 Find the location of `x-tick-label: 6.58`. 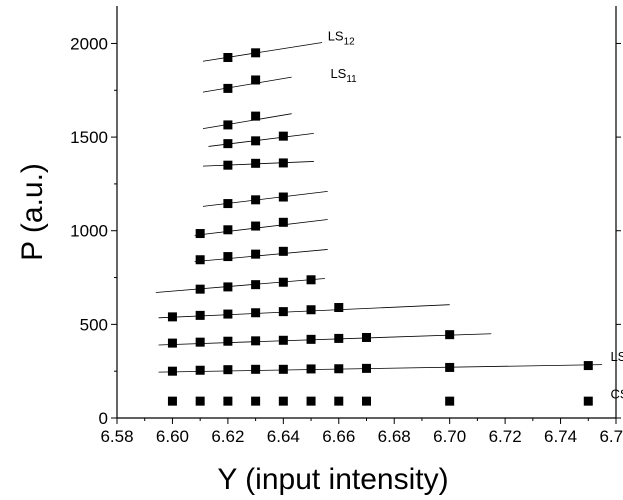

x-tick-label: 6.58 is located at coordinates (116, 436).